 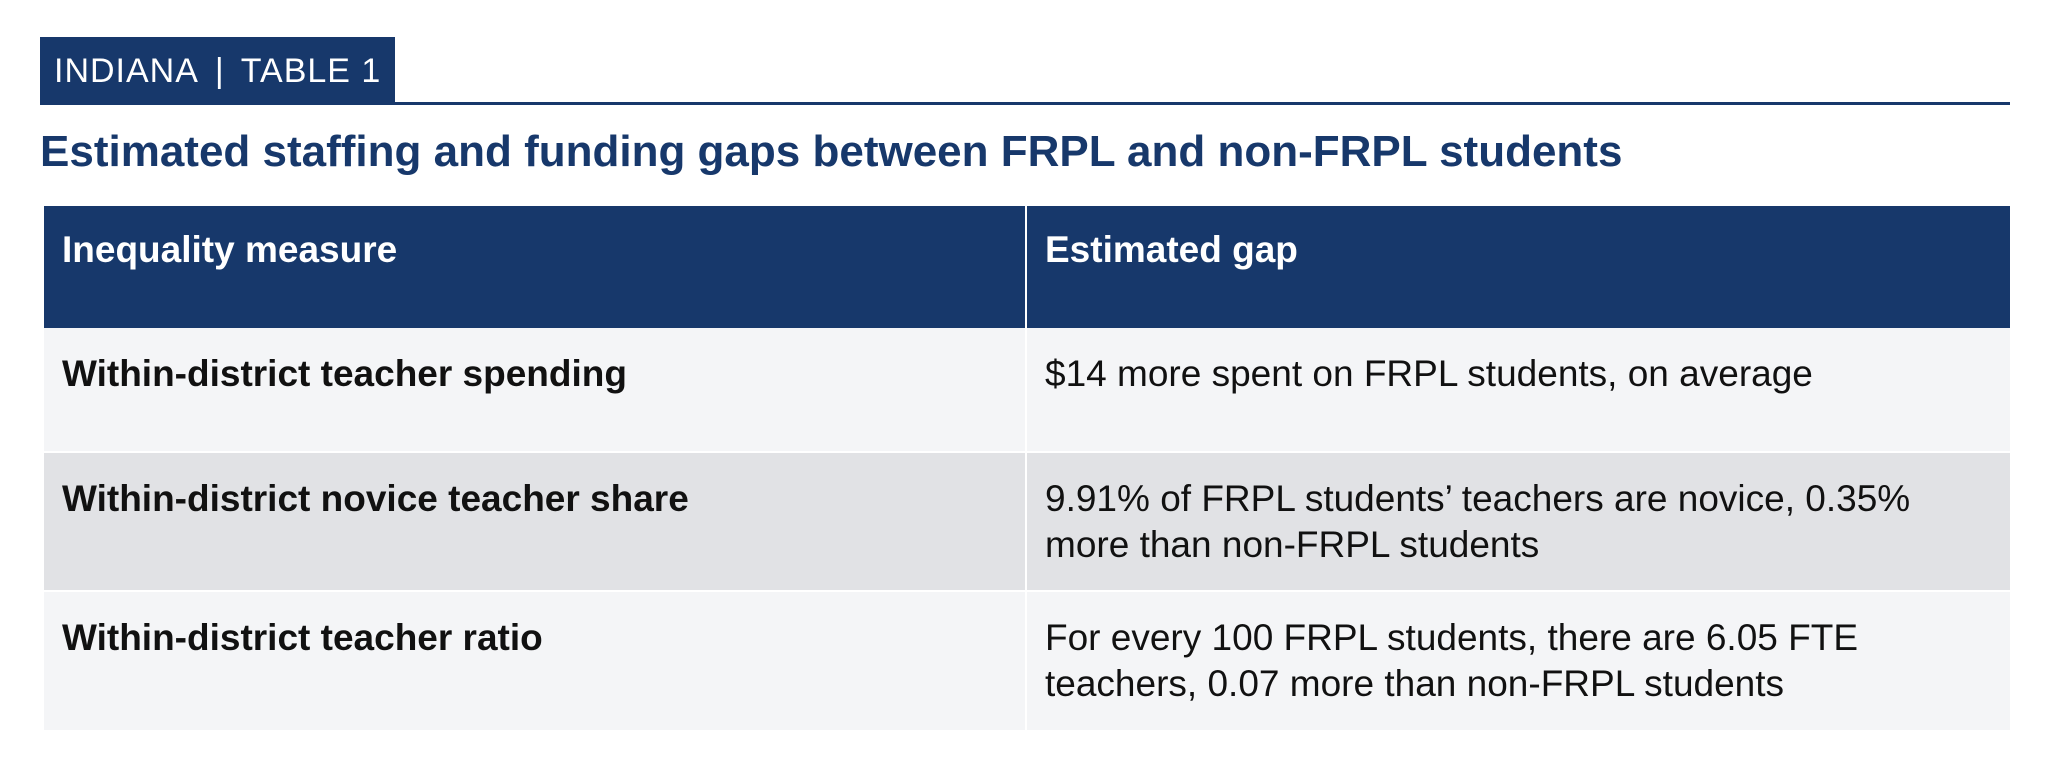 I want to click on header-bar: INDIANA | TABLE 1, so click(x=1025, y=71).